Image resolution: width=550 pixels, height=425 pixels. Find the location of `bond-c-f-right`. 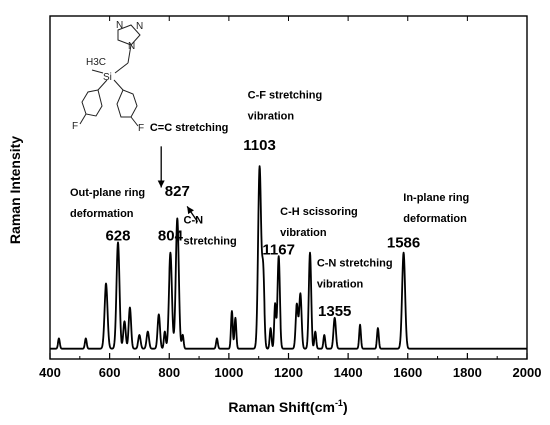

bond-c-f-right is located at coordinates (134, 121).